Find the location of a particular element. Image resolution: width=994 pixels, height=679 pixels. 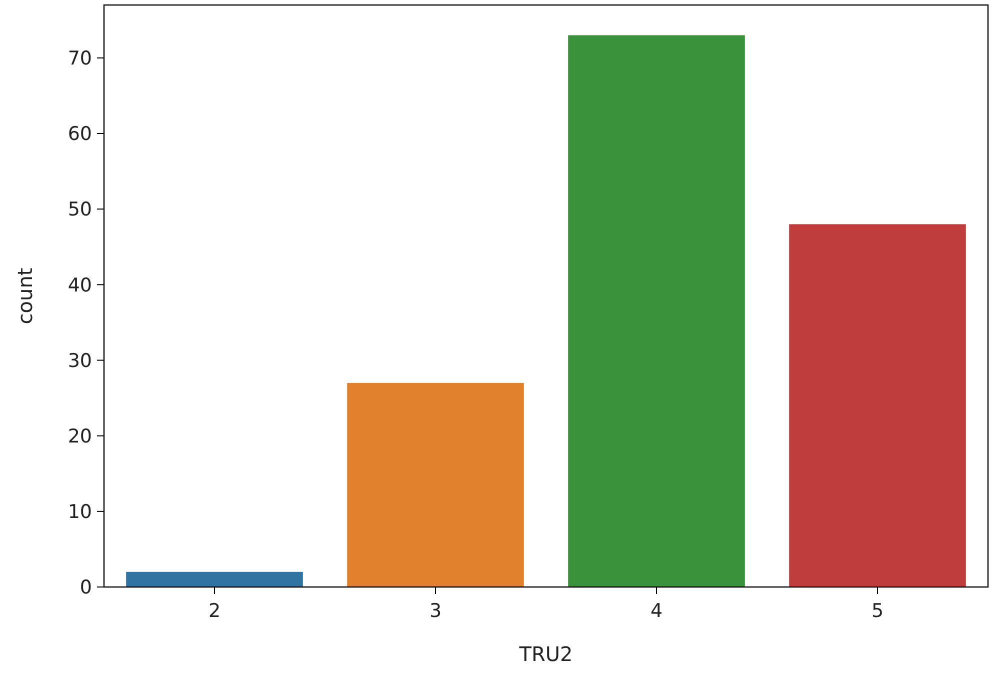

x-axis-title: TRU2 is located at coordinates (545, 654).